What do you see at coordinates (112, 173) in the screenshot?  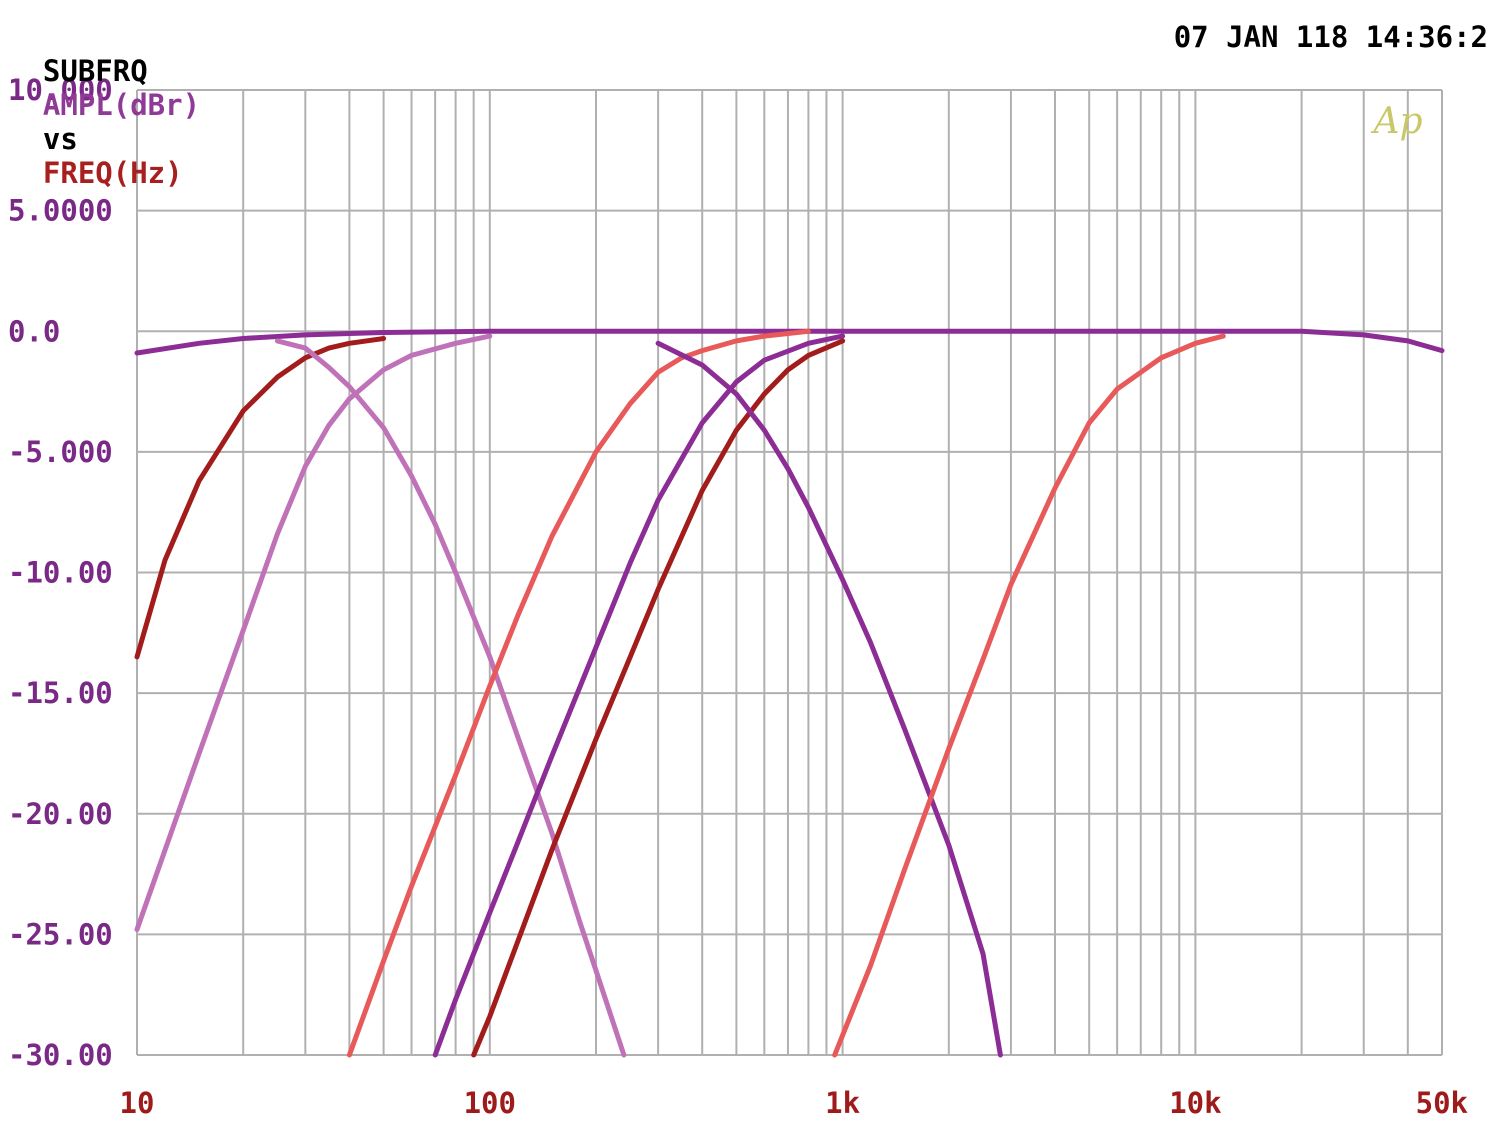 I see `header-x-quantity: FREQ(Hz)` at bounding box center [112, 173].